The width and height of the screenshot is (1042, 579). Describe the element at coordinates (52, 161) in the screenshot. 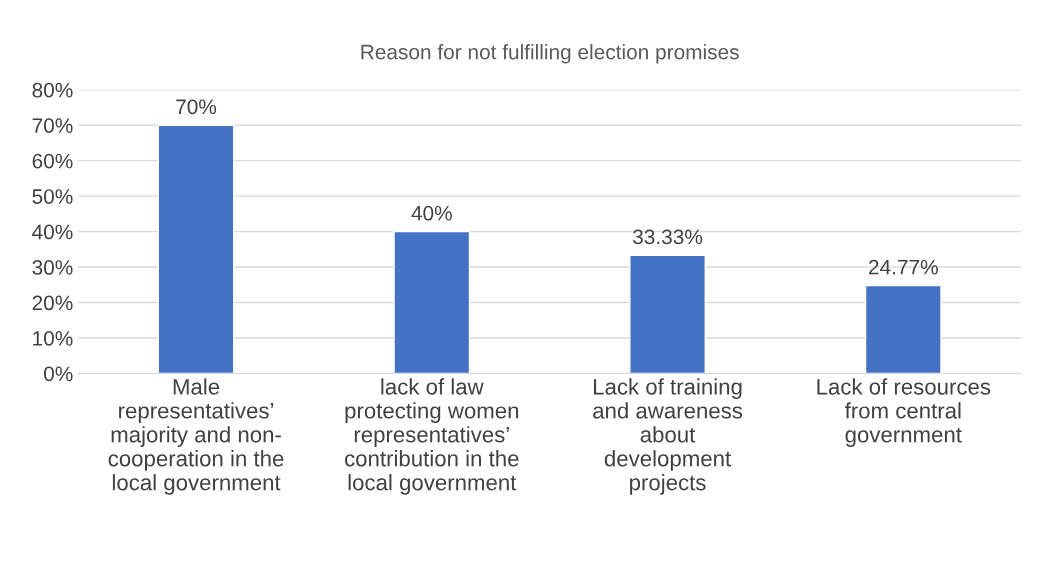

I see `y-tick-label: 60%` at that location.